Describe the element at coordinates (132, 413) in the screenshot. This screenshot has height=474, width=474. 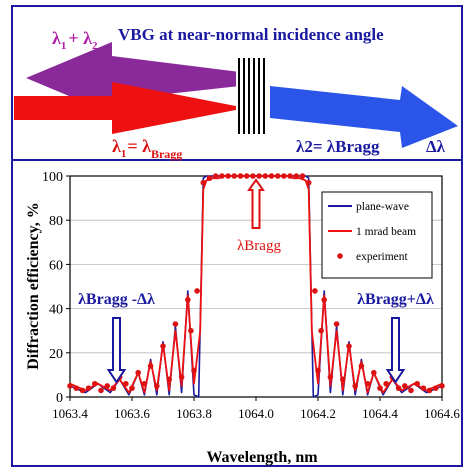
I see `x-tick-label: 1063.6` at that location.